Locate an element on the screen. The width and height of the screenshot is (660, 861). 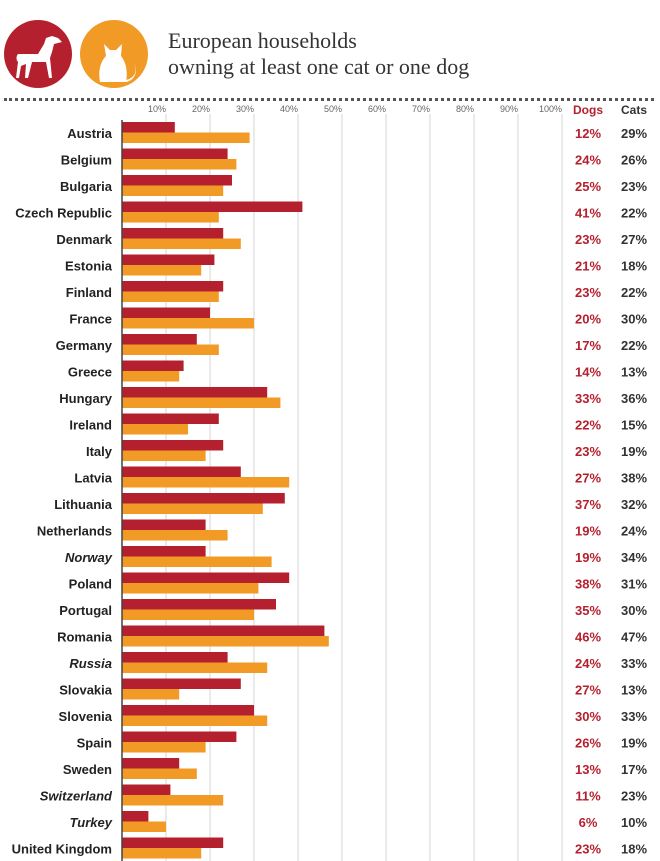
dogs-value-label: 35% is located at coordinates (588, 610).